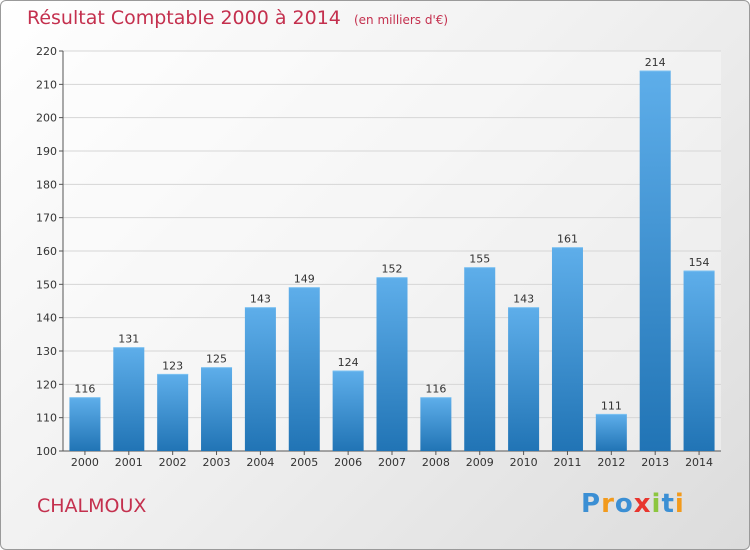  Describe the element at coordinates (46, 284) in the screenshot. I see `y-tick-label: 150` at that location.